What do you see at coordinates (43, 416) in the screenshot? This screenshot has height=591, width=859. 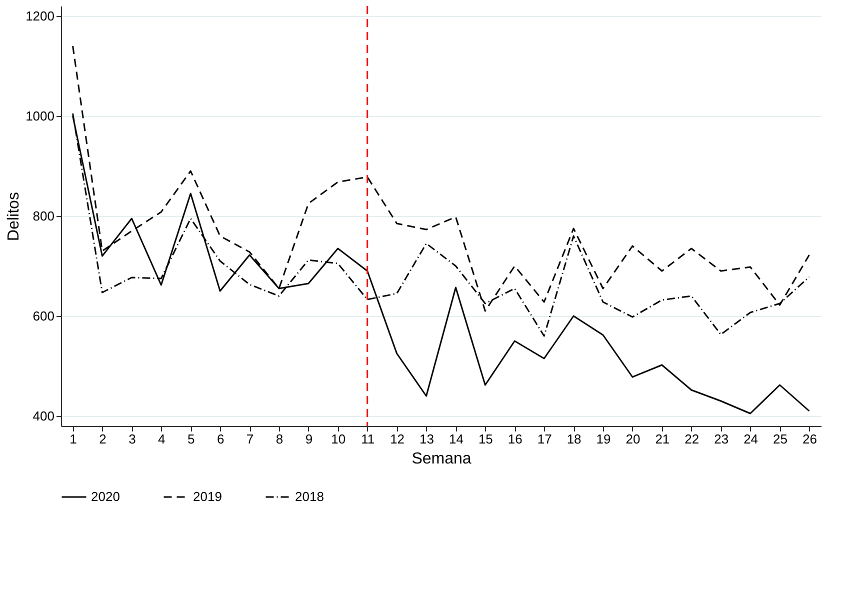 I see `y-tick-label: 400` at bounding box center [43, 416].